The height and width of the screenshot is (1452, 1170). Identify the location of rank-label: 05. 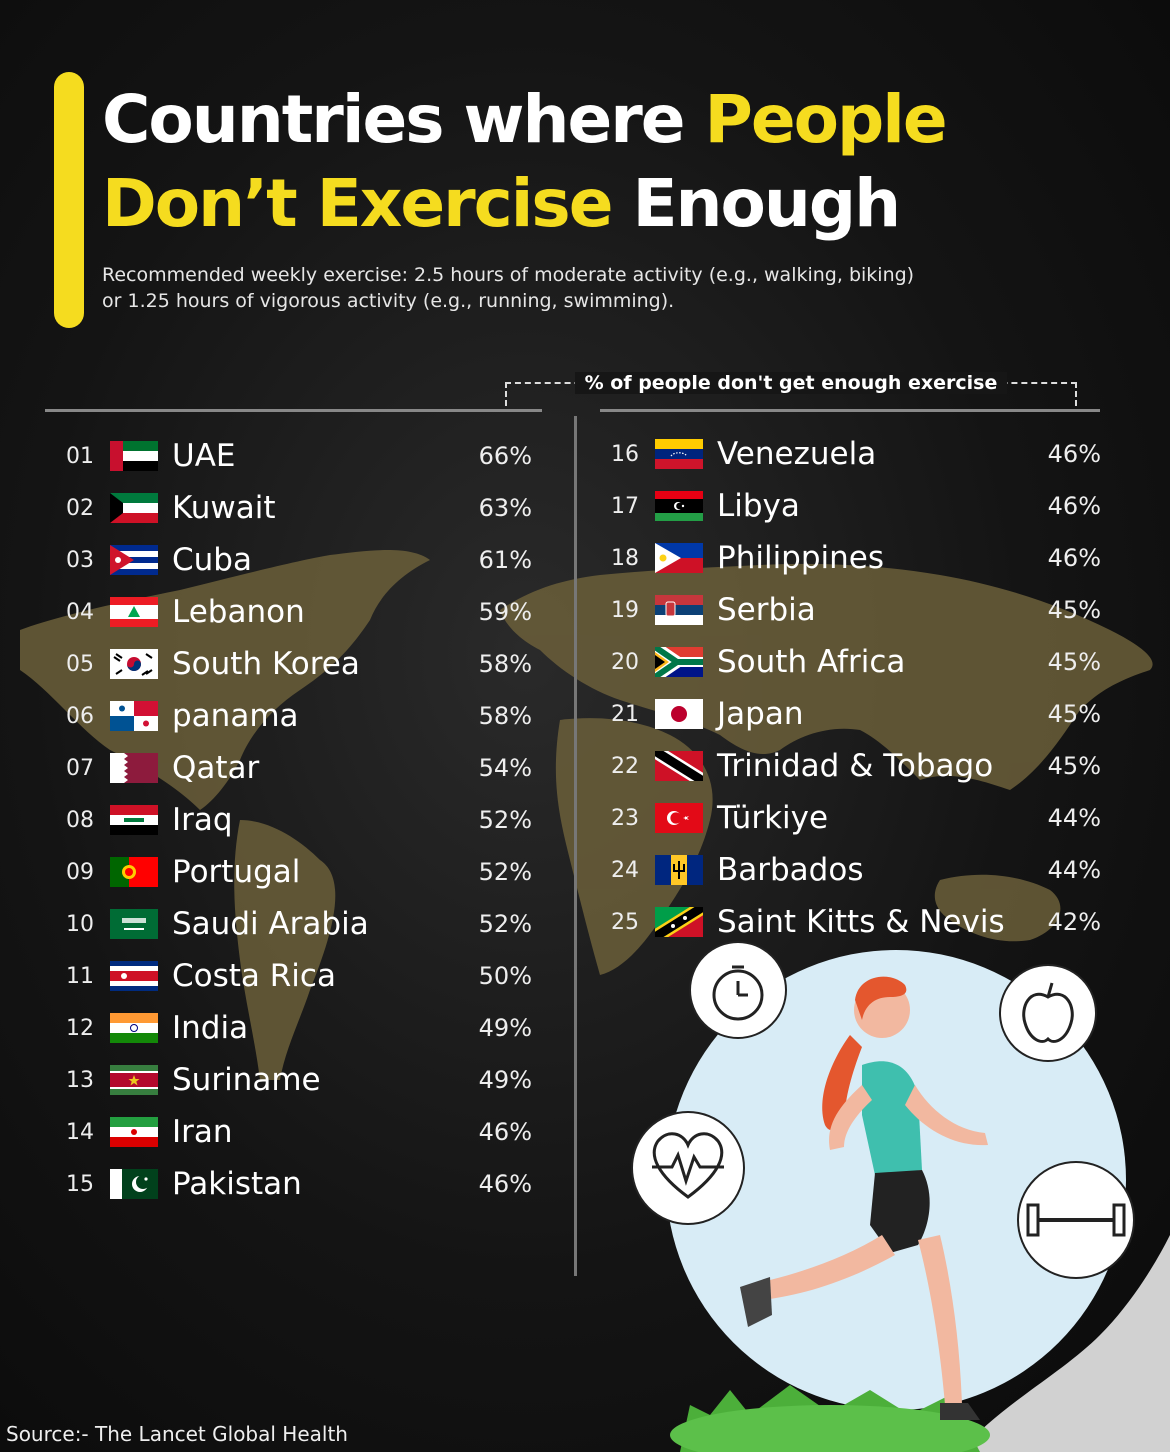
(80, 664).